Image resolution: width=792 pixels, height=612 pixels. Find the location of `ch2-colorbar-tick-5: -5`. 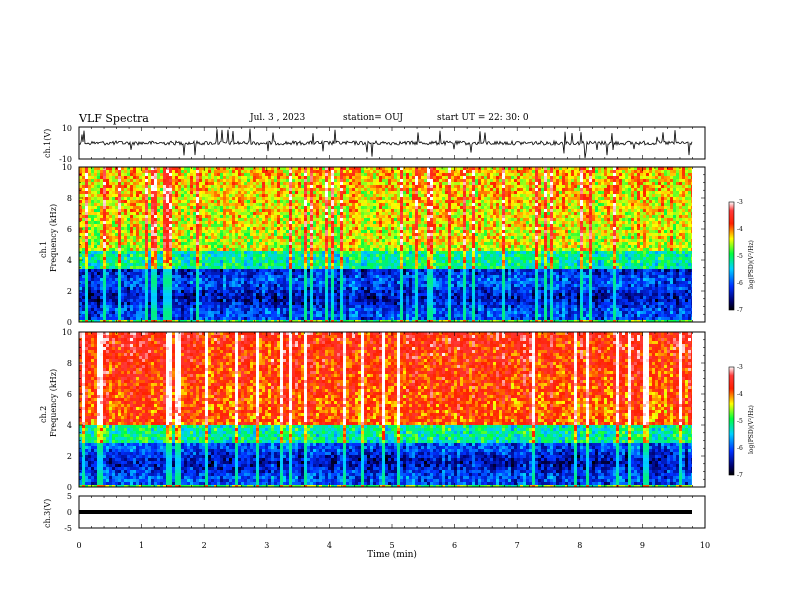

ch2-colorbar-tick-5: -5 is located at coordinates (740, 421).